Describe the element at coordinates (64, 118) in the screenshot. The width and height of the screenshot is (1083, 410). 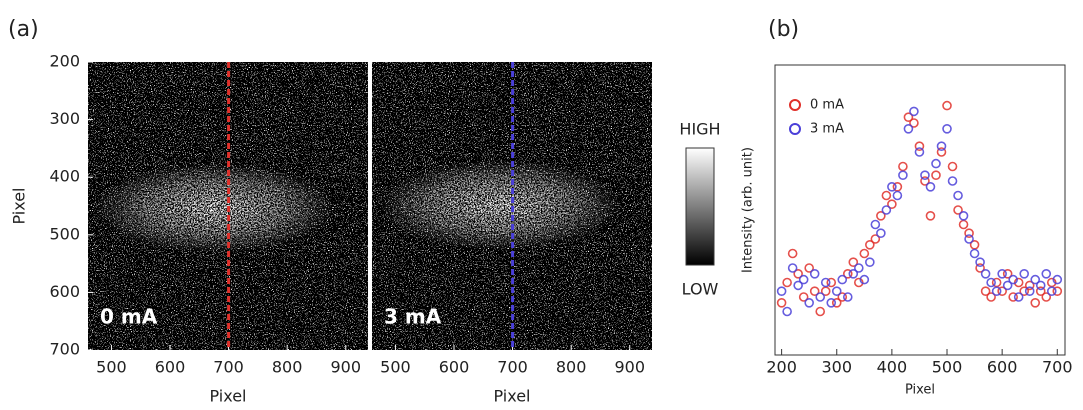
I see `y-tick-label: 300` at that location.